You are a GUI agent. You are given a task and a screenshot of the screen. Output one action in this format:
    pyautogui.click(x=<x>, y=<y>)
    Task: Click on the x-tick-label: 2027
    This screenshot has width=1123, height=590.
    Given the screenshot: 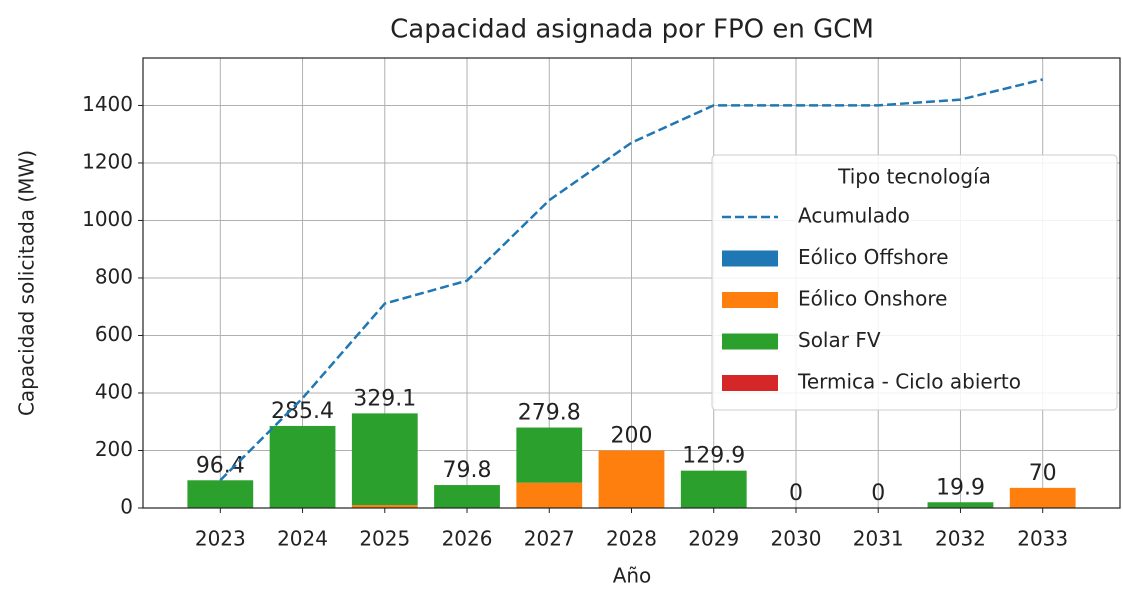 What is the action you would take?
    pyautogui.click(x=549, y=539)
    